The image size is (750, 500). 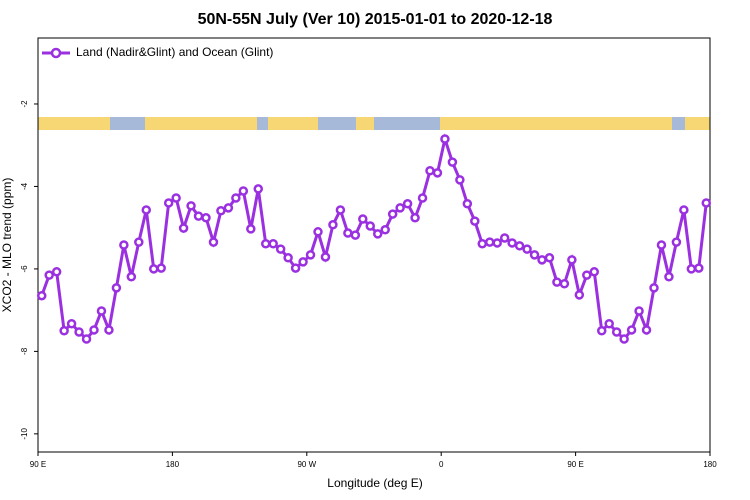 What do you see at coordinates (7, 245) in the screenshot?
I see `y-axis-label: XCO2 - MLO trend (ppm)` at bounding box center [7, 245].